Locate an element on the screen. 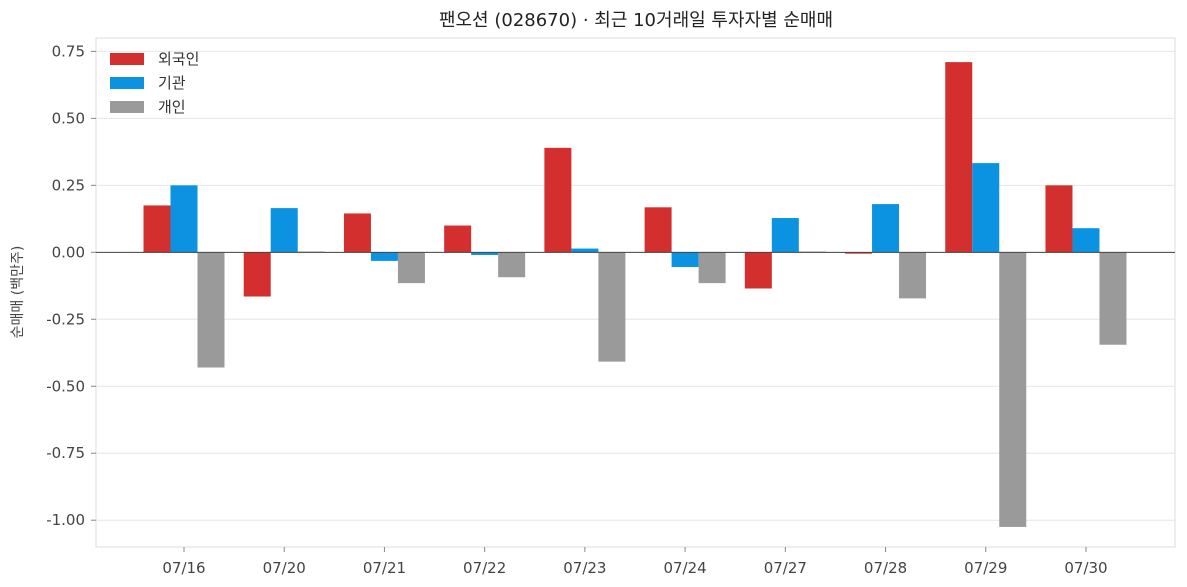  bar-외국인-07/16 is located at coordinates (157, 229).